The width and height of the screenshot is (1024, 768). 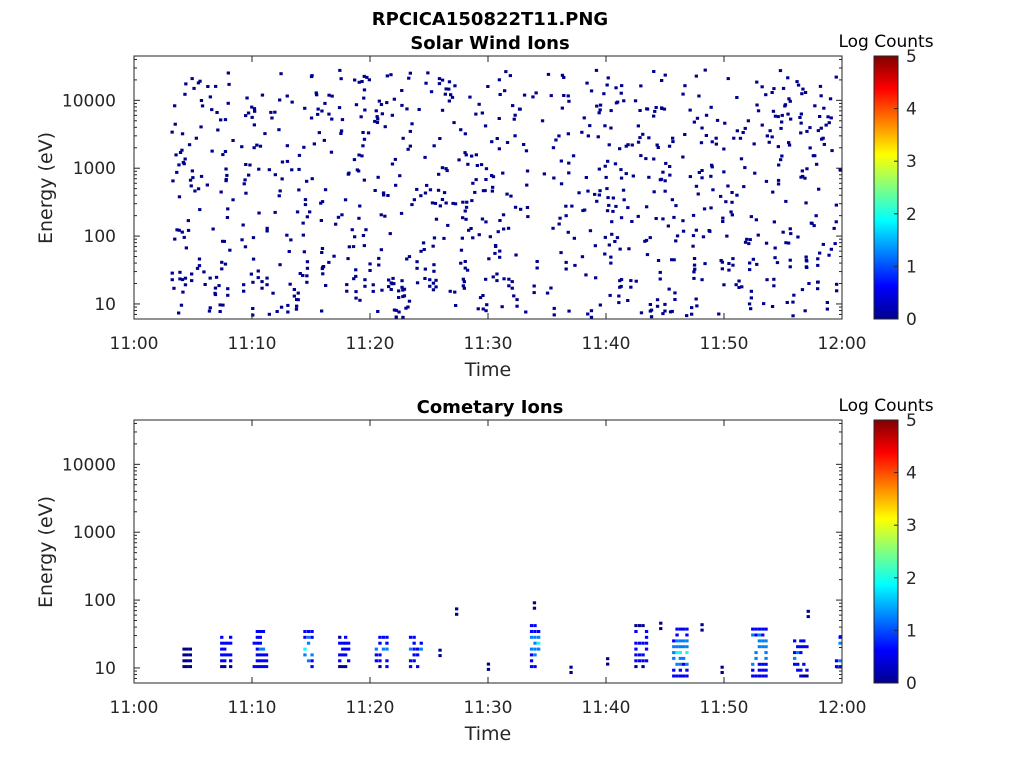 What do you see at coordinates (46, 188) in the screenshot?
I see `y-axis-label: Energy (eV)` at bounding box center [46, 188].